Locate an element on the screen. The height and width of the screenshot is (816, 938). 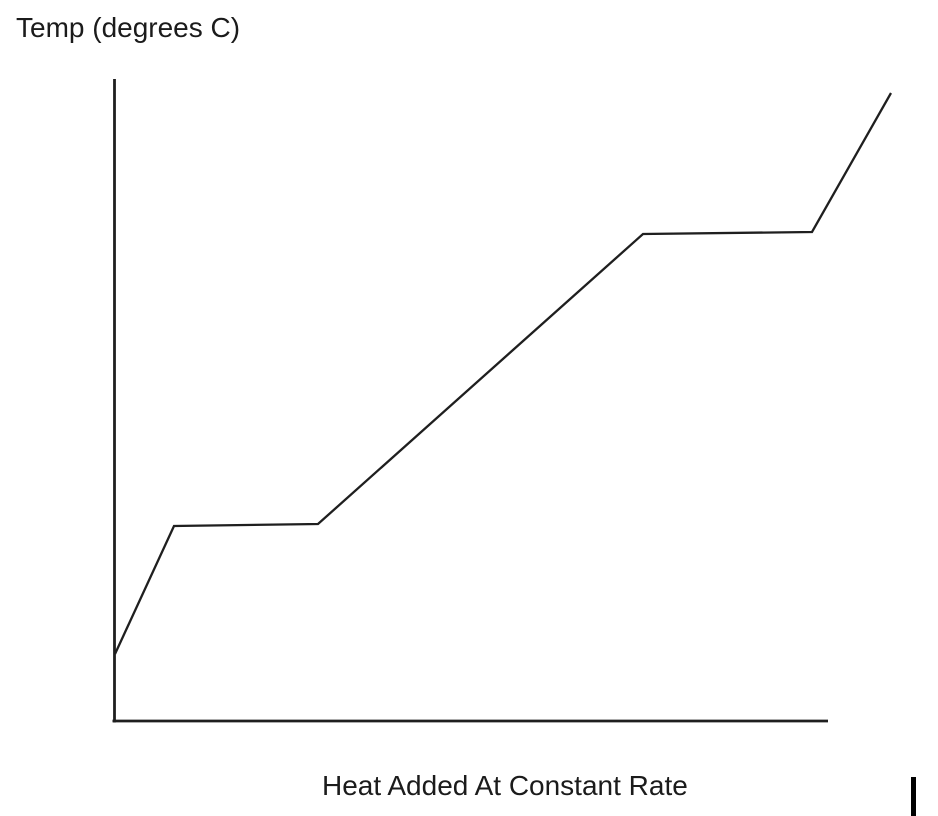
text-cursor-caret is located at coordinates (913, 796).